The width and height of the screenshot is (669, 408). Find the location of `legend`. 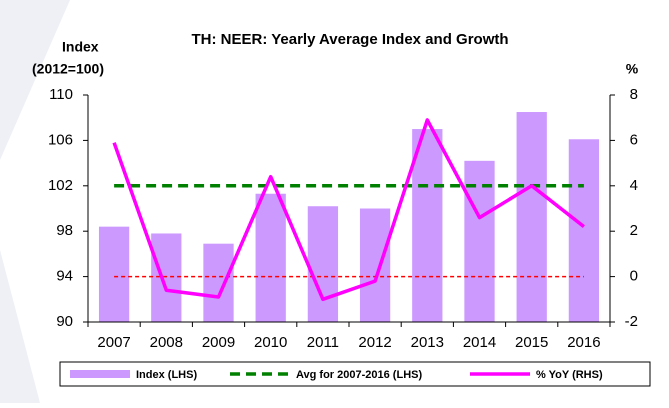

legend is located at coordinates (355, 374).